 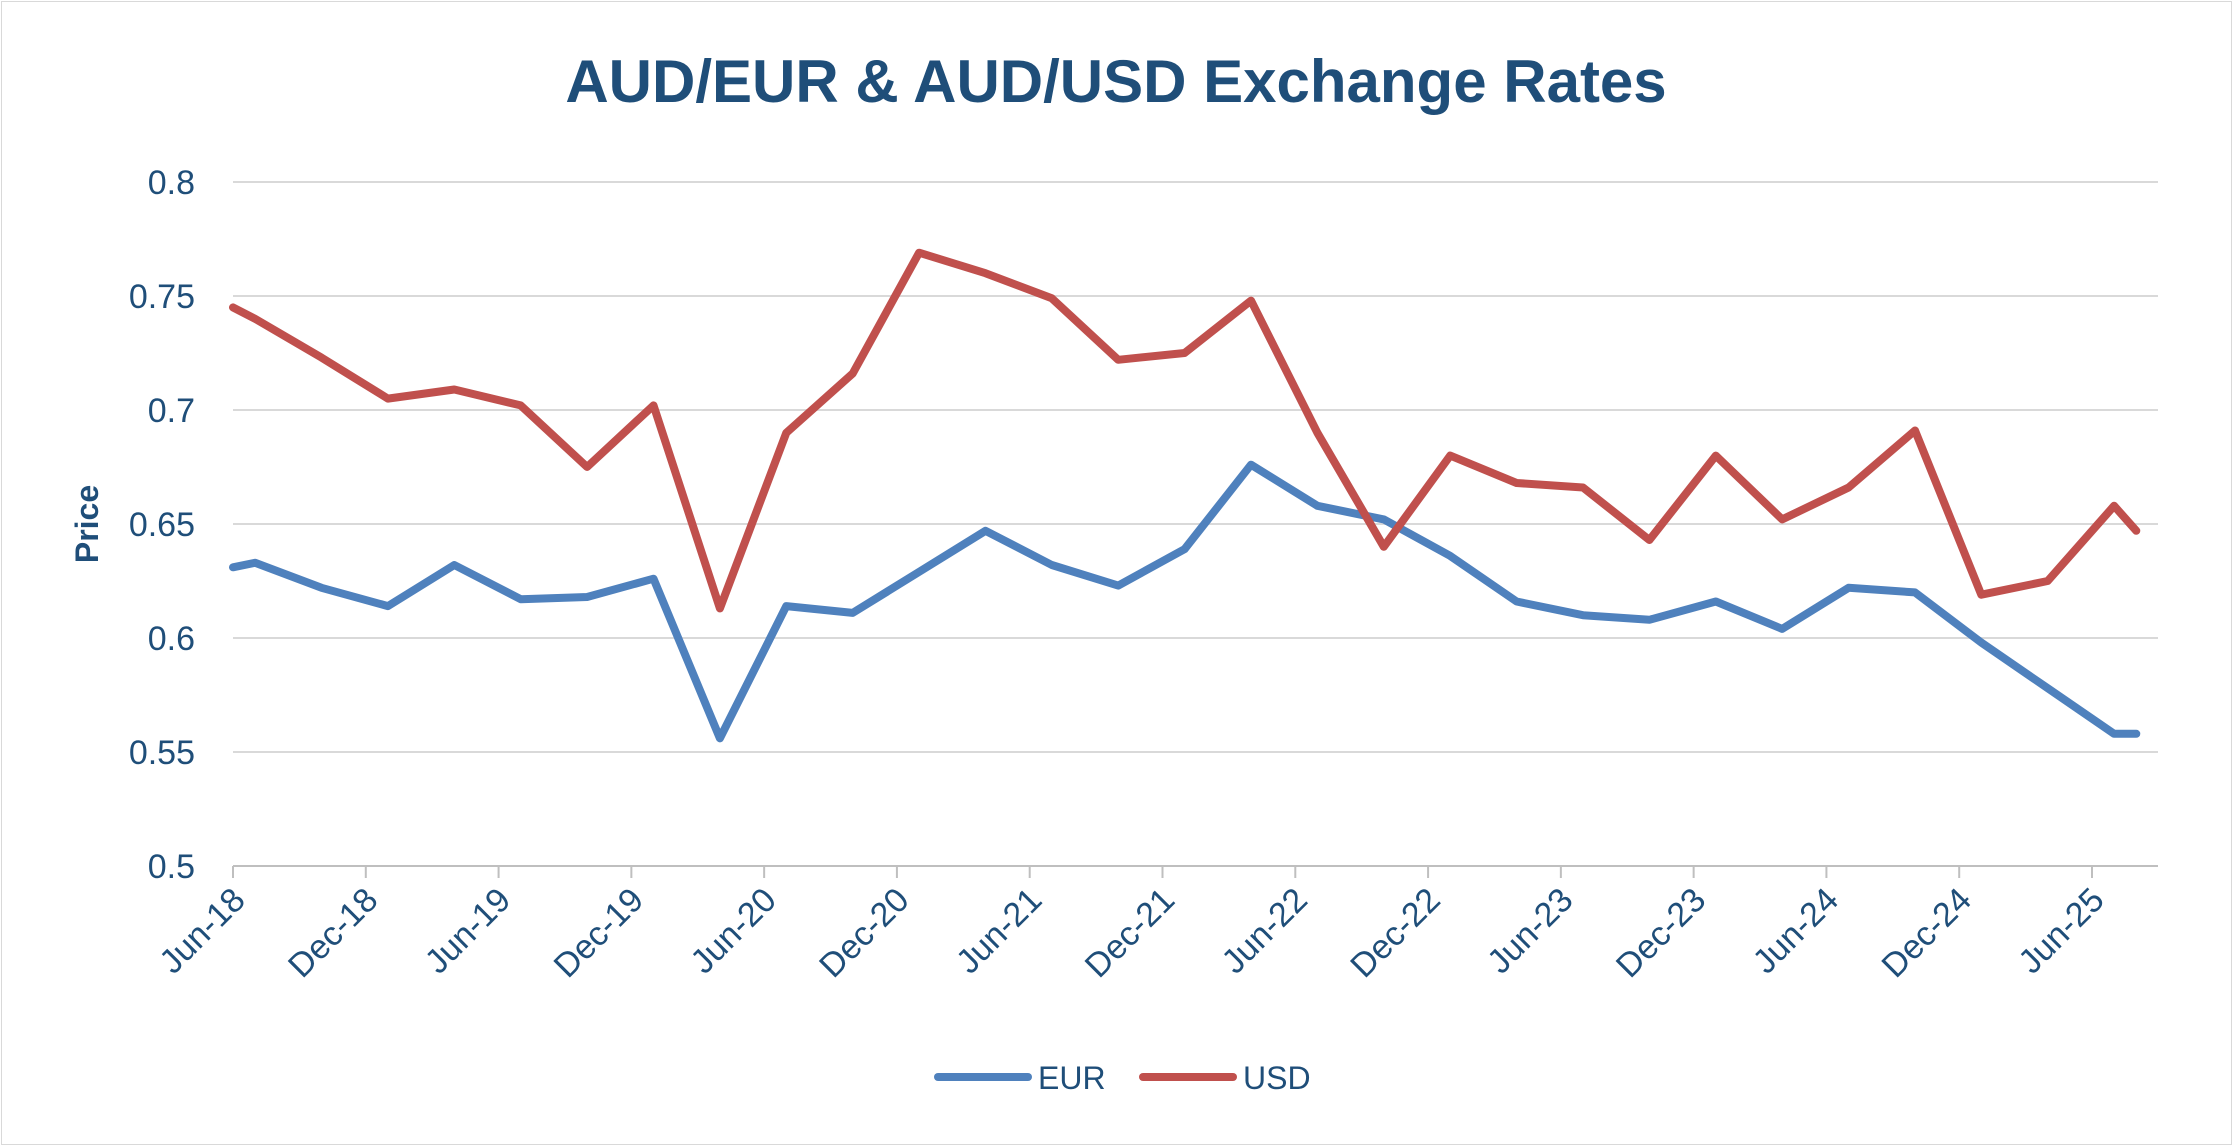 What do you see at coordinates (599, 933) in the screenshot?
I see `x-tick-label: Dec-19` at bounding box center [599, 933].